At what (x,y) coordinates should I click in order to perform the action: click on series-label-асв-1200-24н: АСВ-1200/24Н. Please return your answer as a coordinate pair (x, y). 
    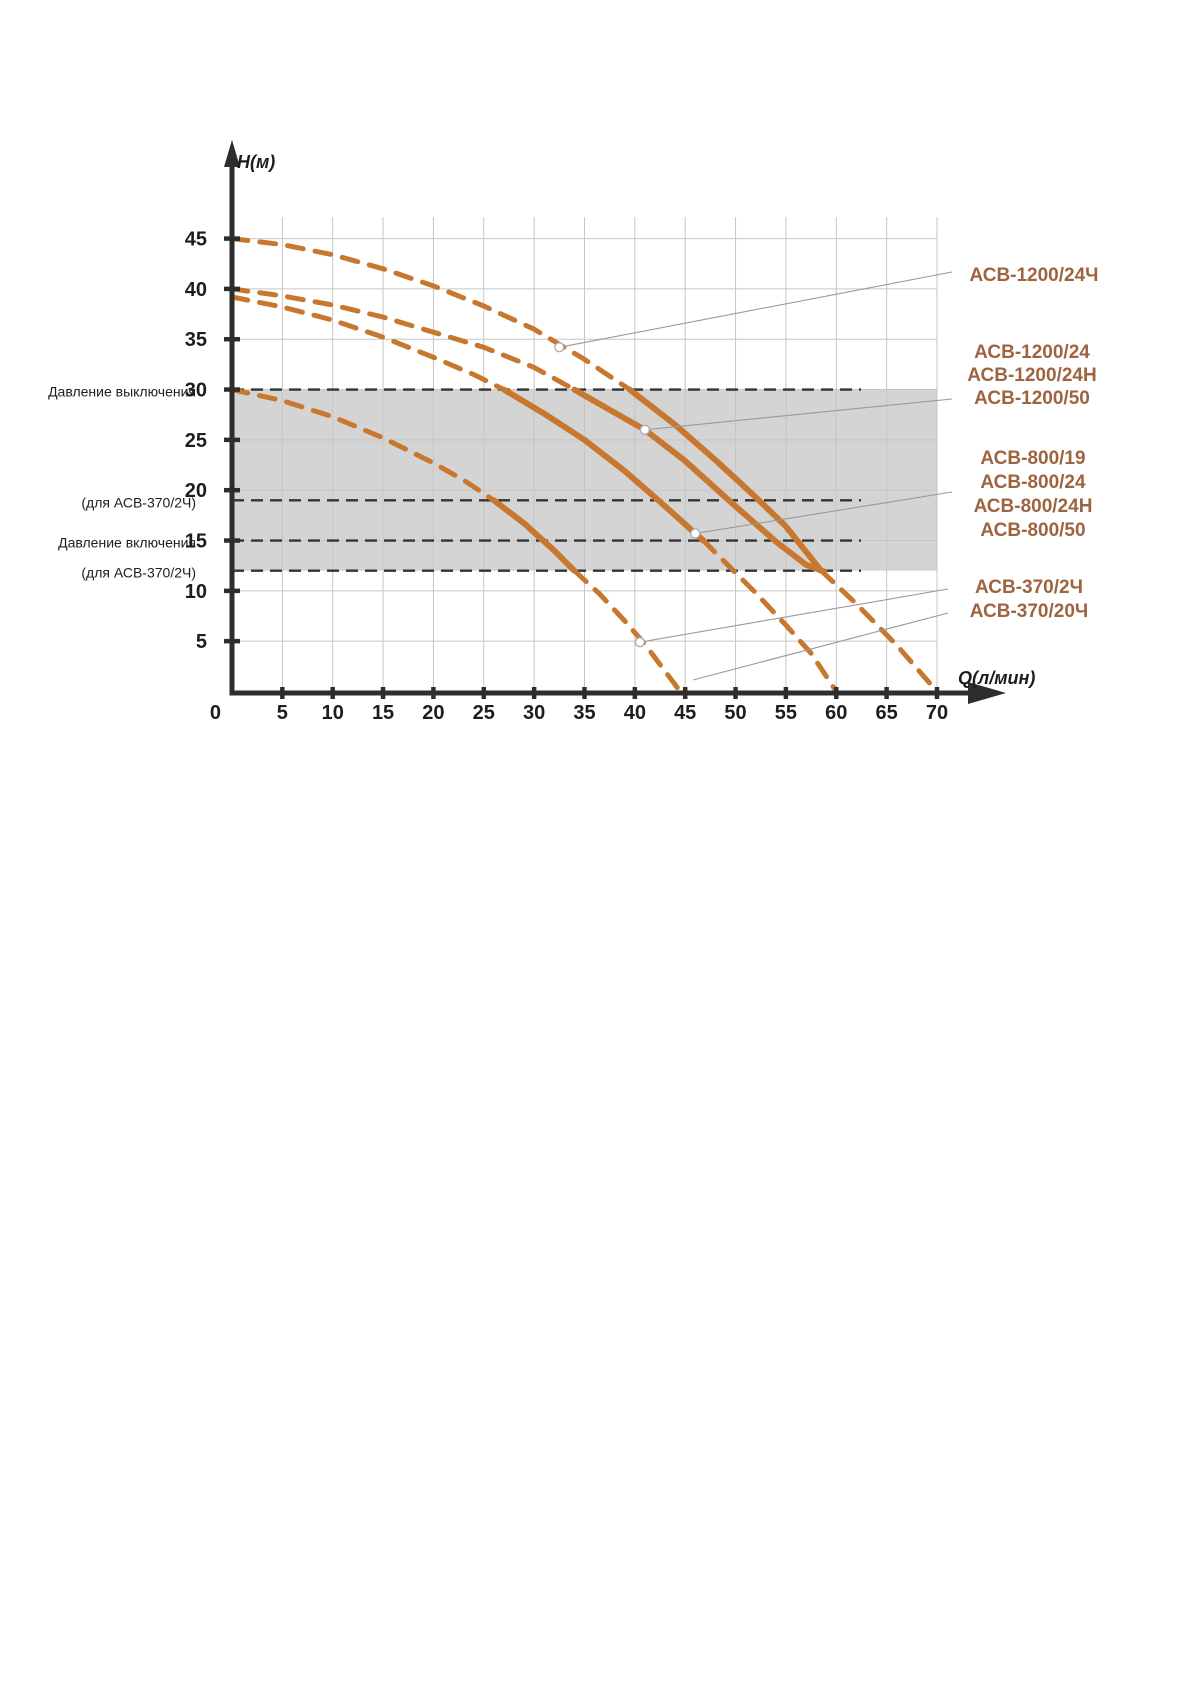
    Looking at the image, I should click on (1031, 375).